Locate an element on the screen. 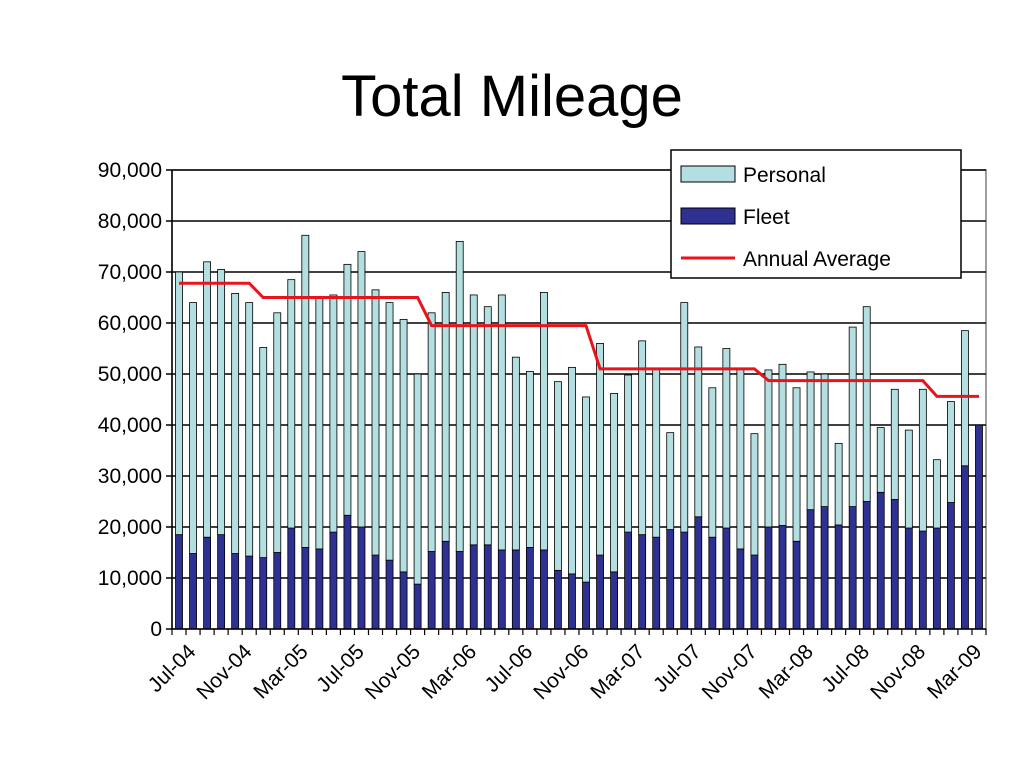  legend-swatch-personal is located at coordinates (708, 174).